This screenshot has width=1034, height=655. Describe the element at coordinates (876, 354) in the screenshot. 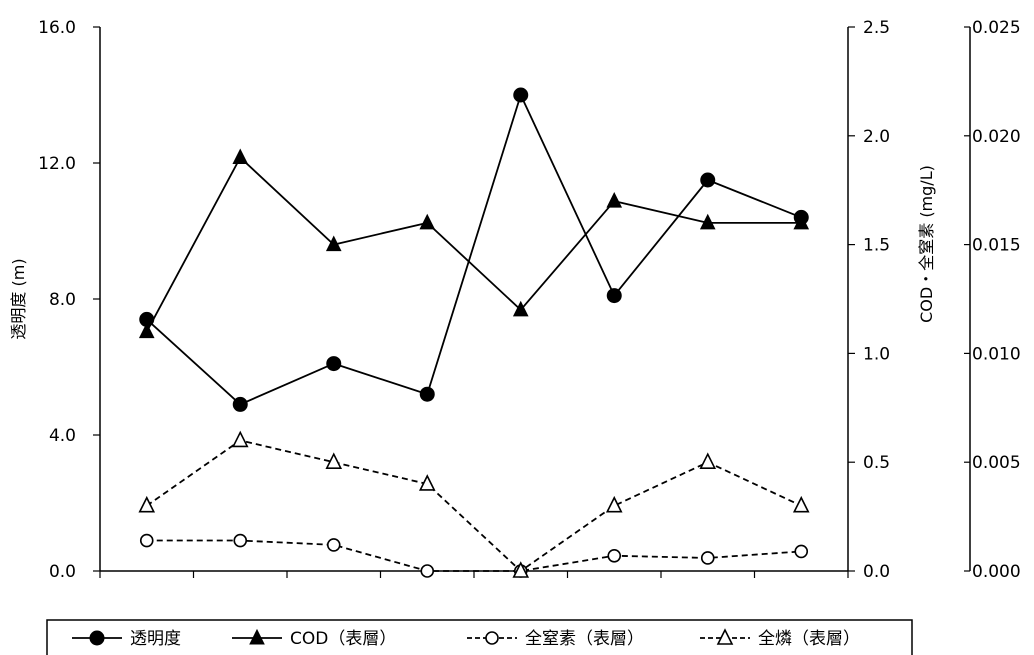

I see `right1-tick-label: 1.0` at that location.